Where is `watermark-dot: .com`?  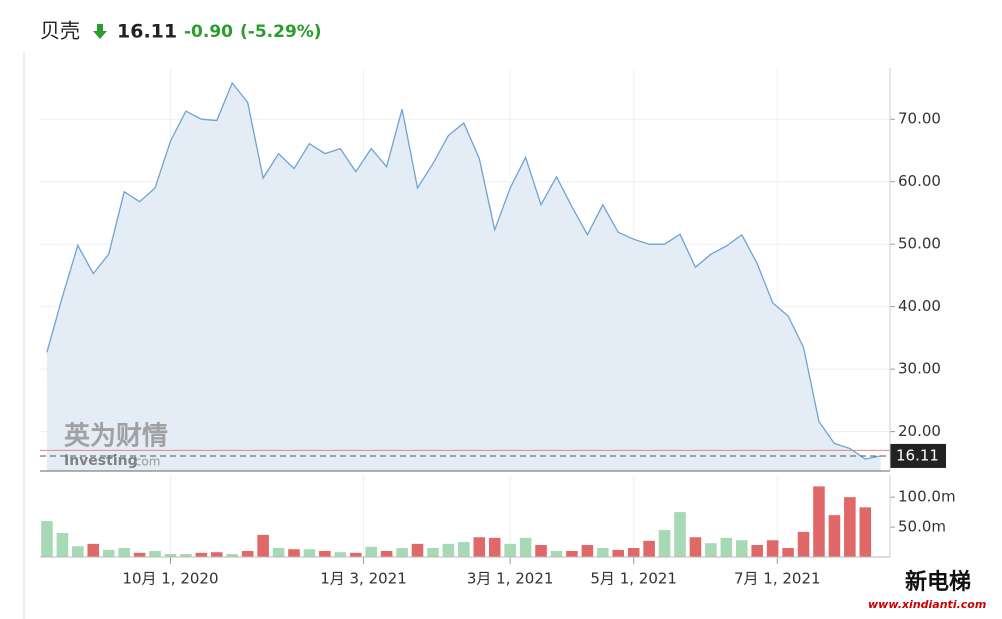 watermark-dot: .com is located at coordinates (145, 462).